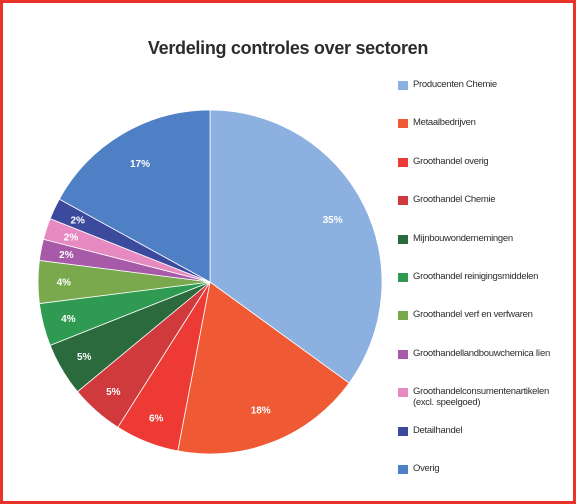 This screenshot has width=576, height=504. What do you see at coordinates (484, 123) in the screenshot?
I see `legend-item-metaalbedrijven: Metaalbedrijven` at bounding box center [484, 123].